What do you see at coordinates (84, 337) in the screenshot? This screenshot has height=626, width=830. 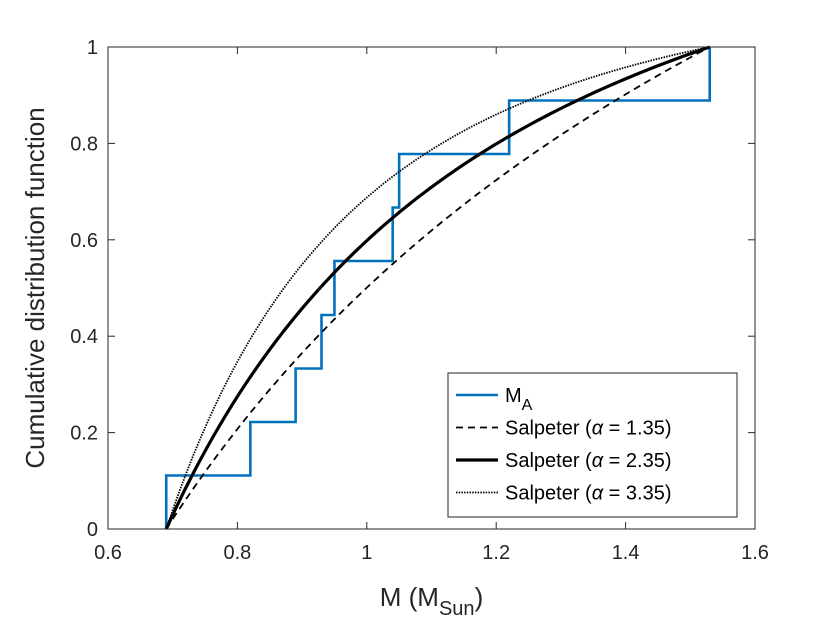 I see `y-tick-label: 0.4` at bounding box center [84, 337].